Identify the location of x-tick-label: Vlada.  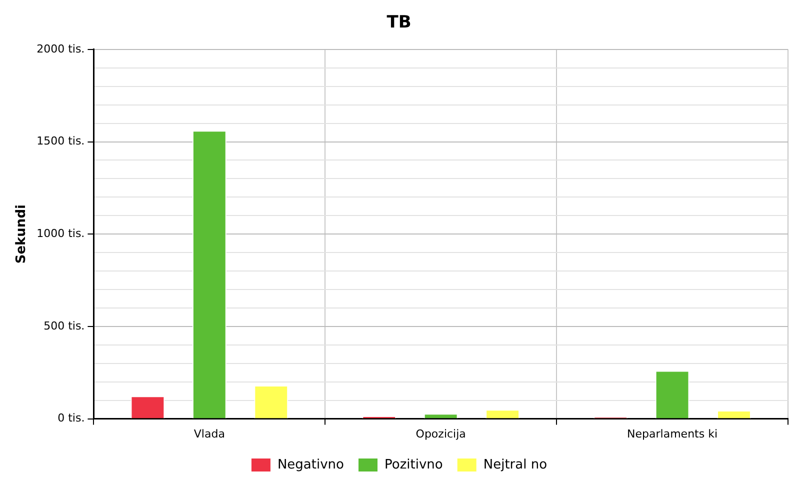
(209, 433).